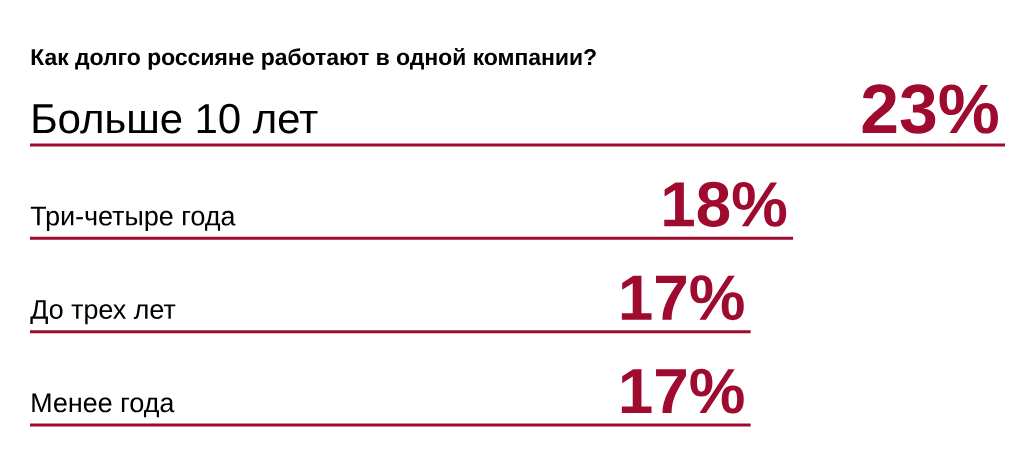 Image resolution: width=1035 pixels, height=467 pixels. Describe the element at coordinates (103, 312) in the screenshot. I see `y-tick-label: До трех лет` at that location.